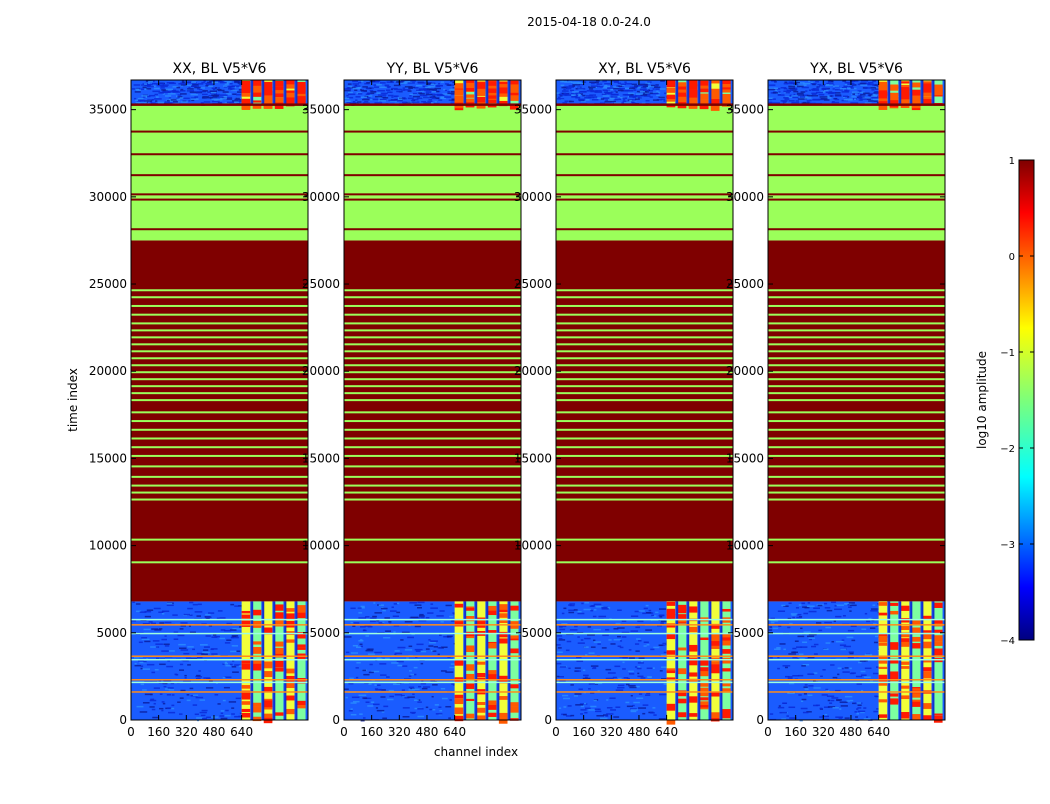 This screenshot has height=804, width=1050. What do you see at coordinates (336, 720) in the screenshot?
I see `y-tick-label: 0` at bounding box center [336, 720].